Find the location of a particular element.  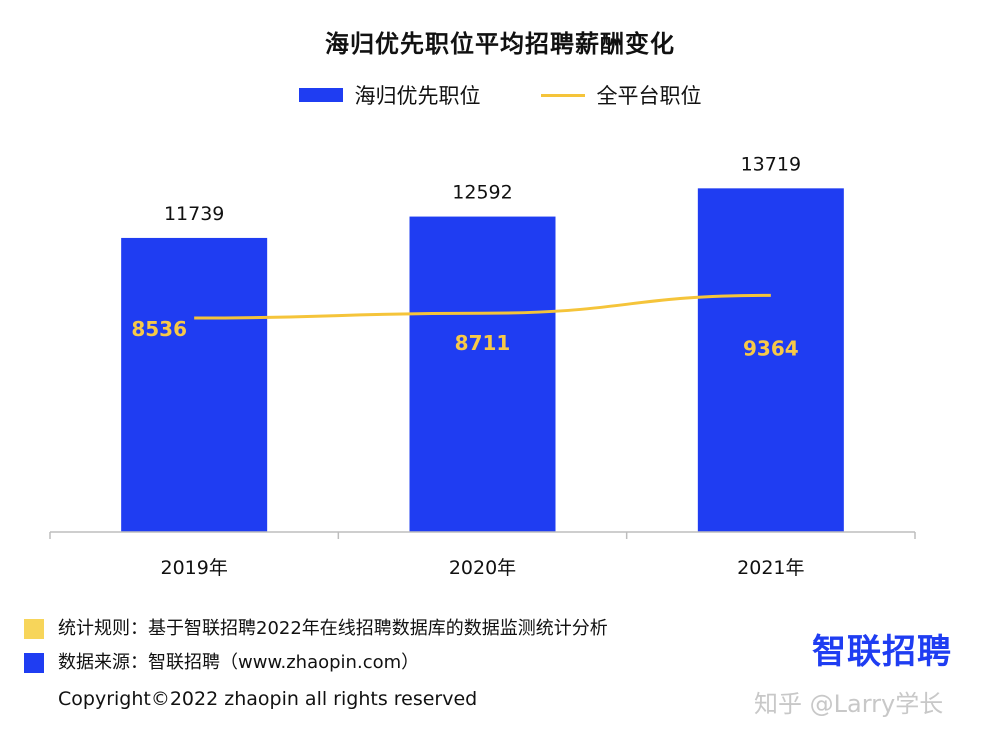

legend-swatch-bar is located at coordinates (320, 95).